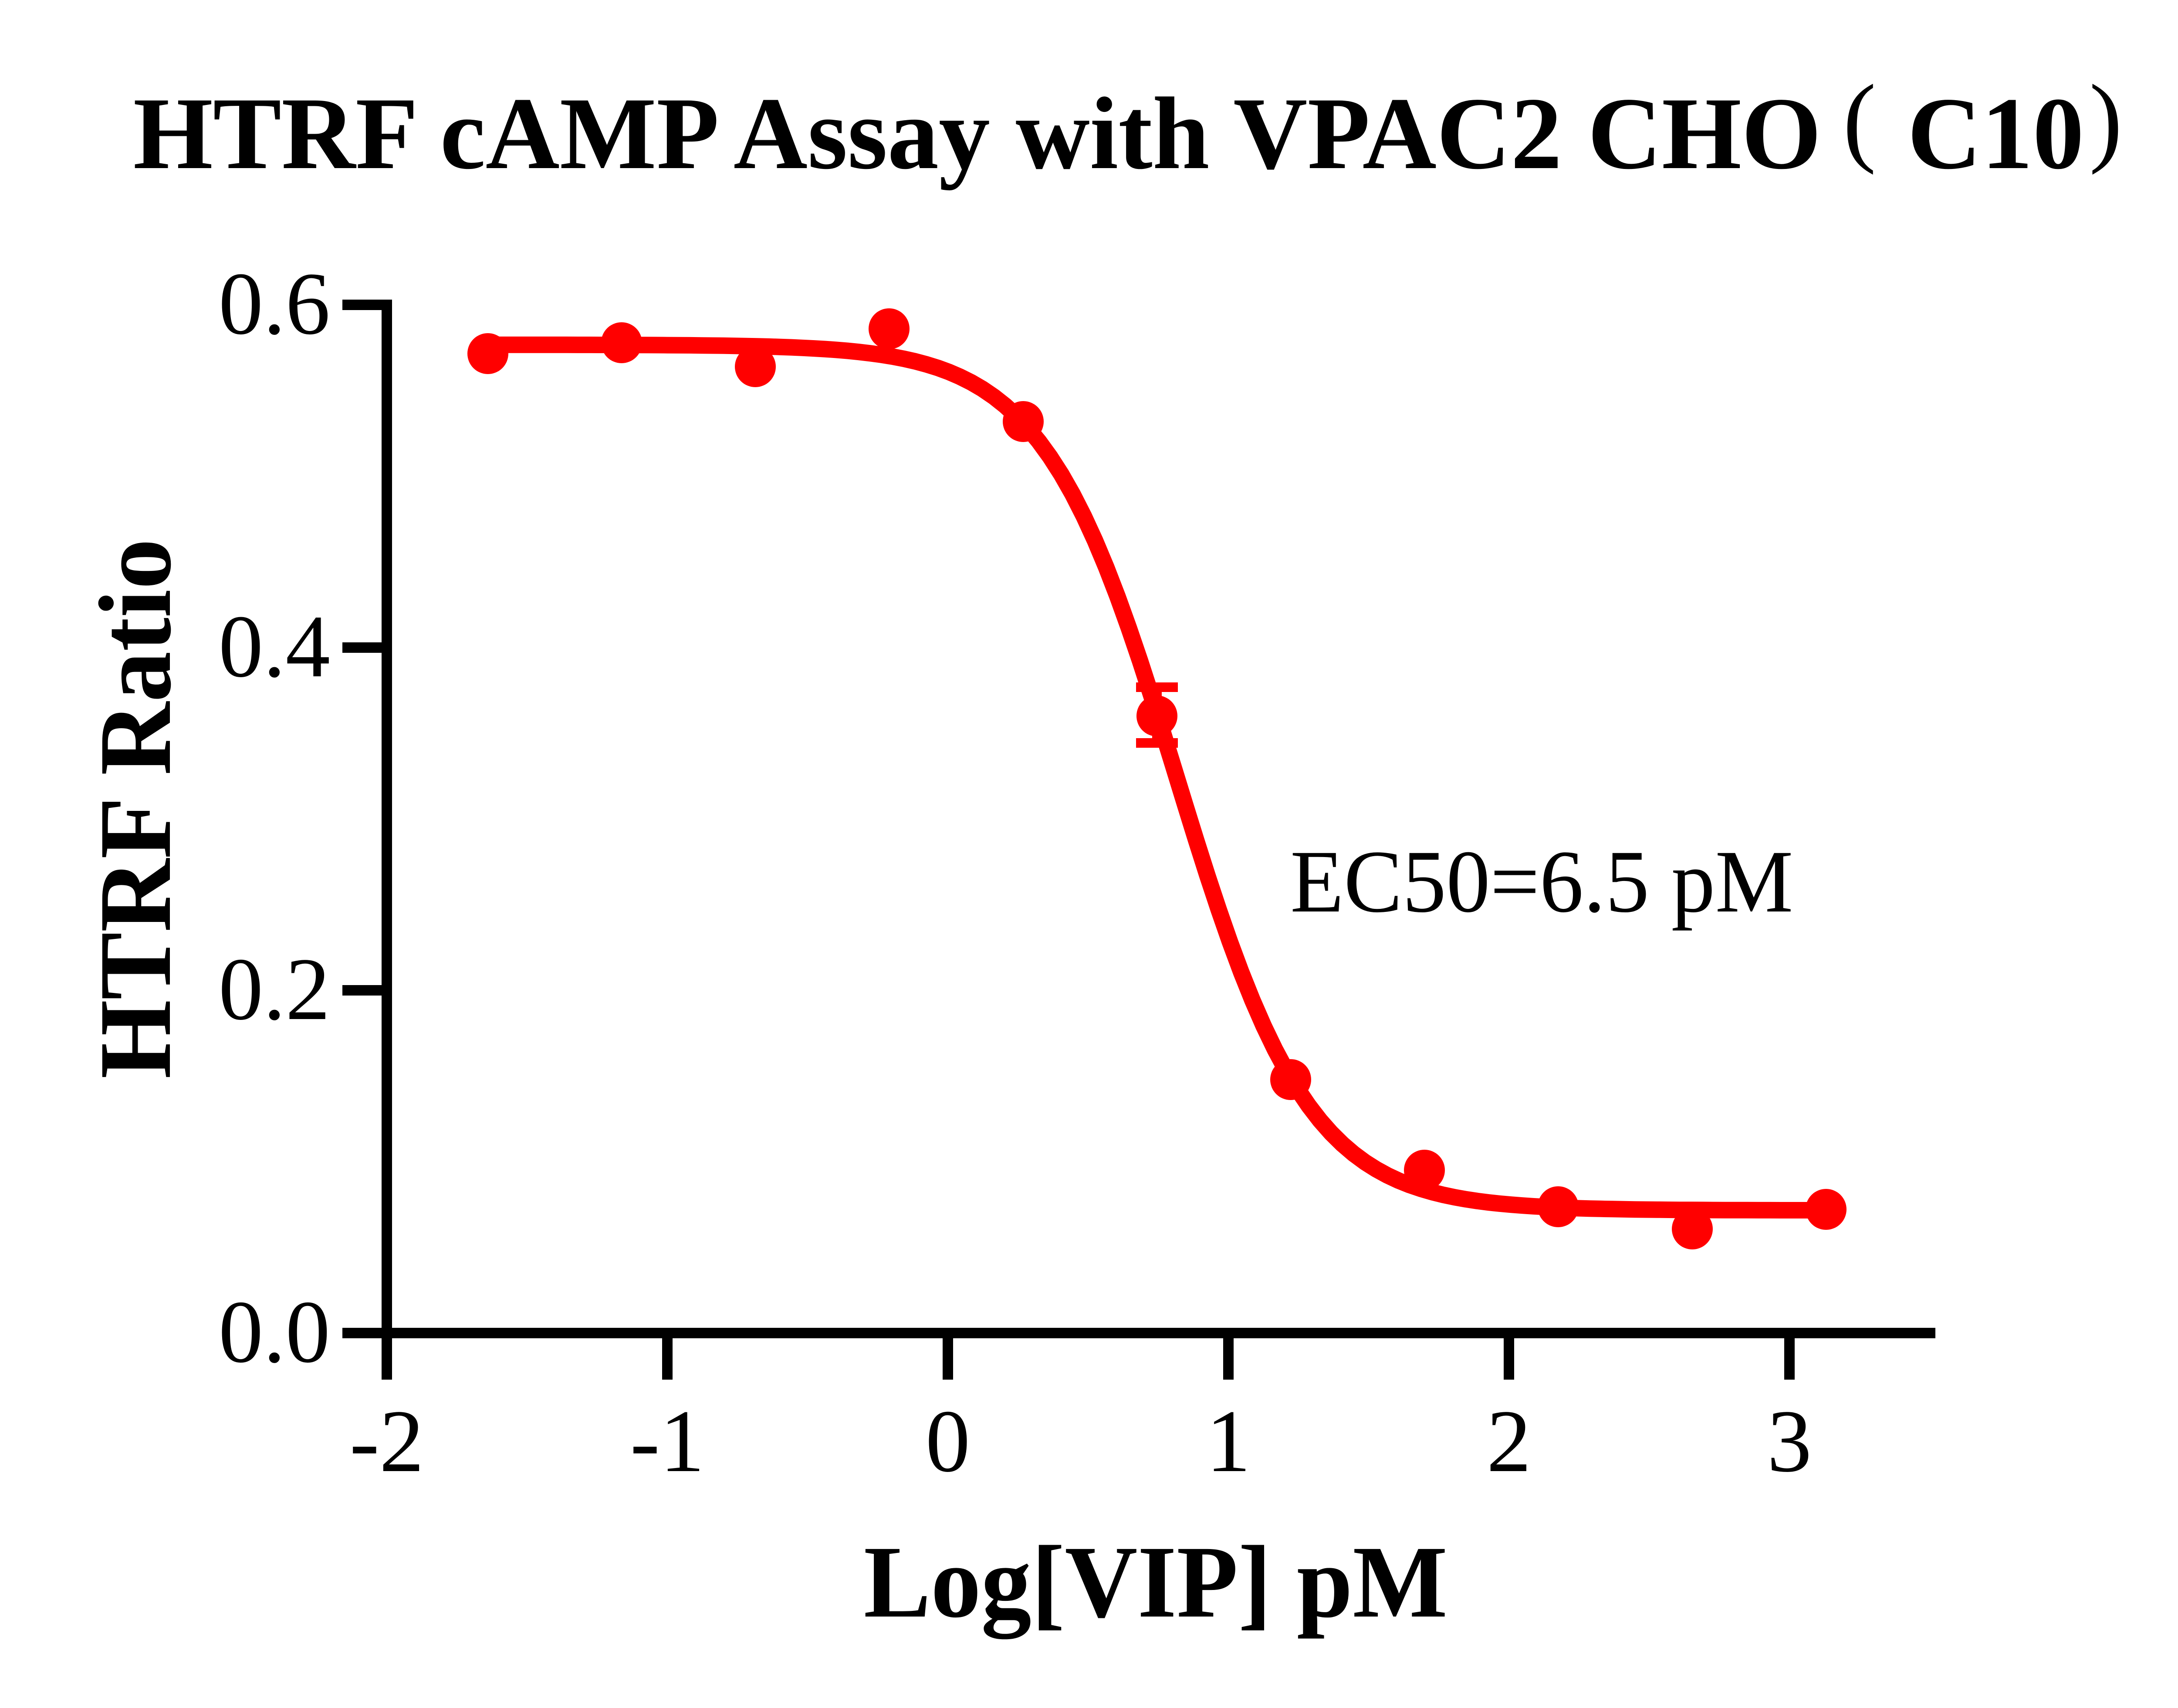 Image resolution: width=2178 pixels, height=1708 pixels. Describe the element at coordinates (274, 303) in the screenshot. I see `svg-text: 0.6` at that location.